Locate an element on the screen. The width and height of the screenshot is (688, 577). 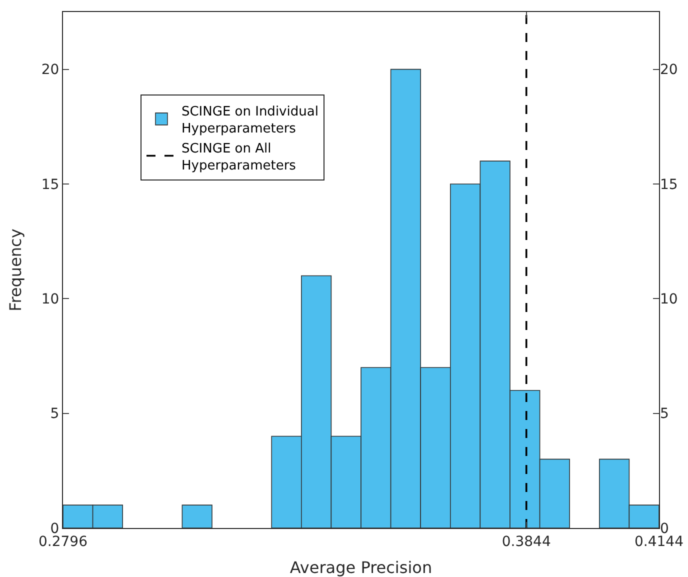
y2-tick-label: 10 is located at coordinates (669, 300).